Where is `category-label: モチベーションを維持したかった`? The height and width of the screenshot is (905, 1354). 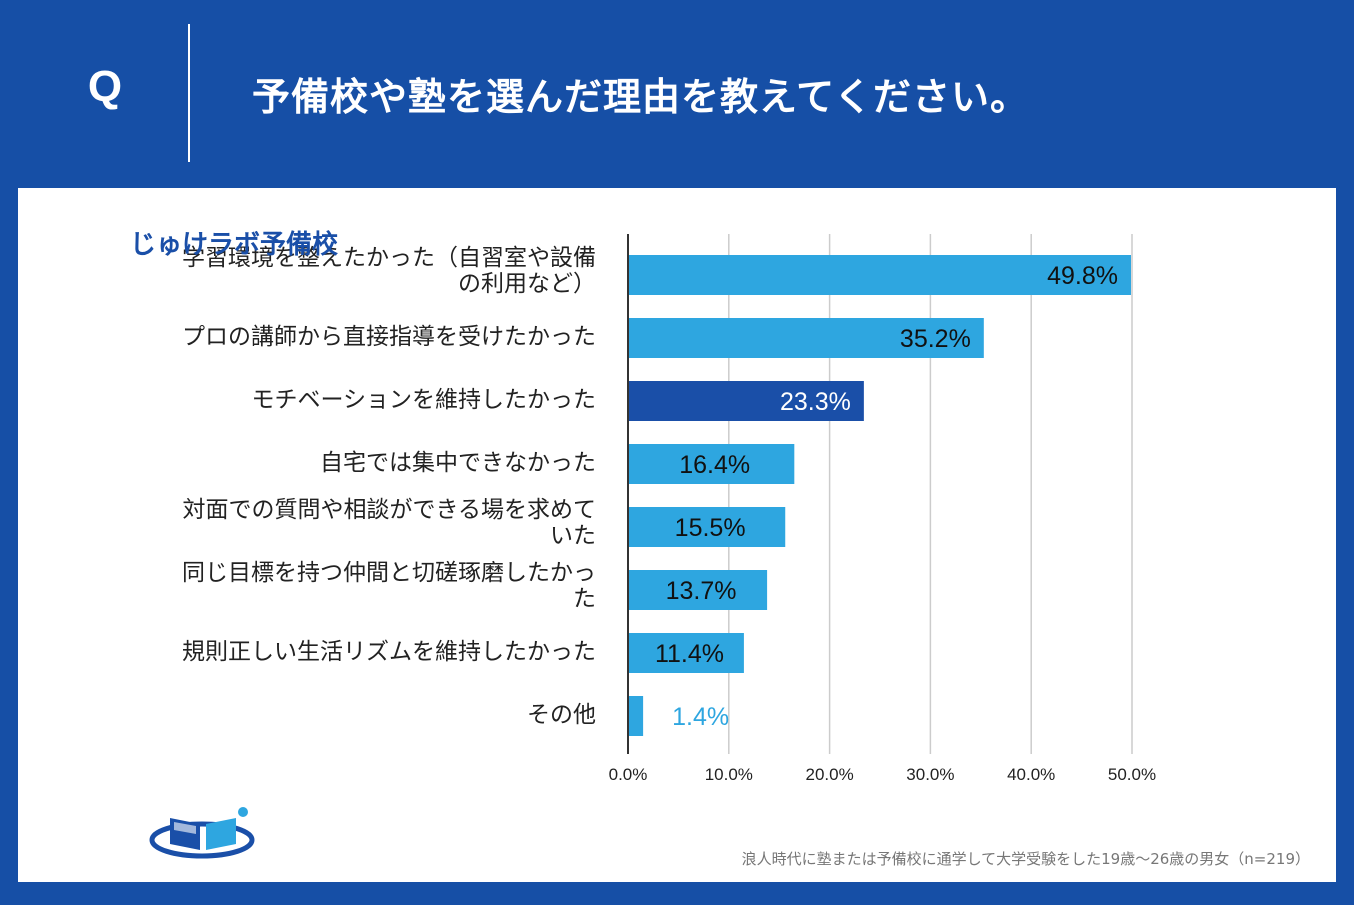
category-label: モチベーションを維持したかった is located at coordinates (351, 400).